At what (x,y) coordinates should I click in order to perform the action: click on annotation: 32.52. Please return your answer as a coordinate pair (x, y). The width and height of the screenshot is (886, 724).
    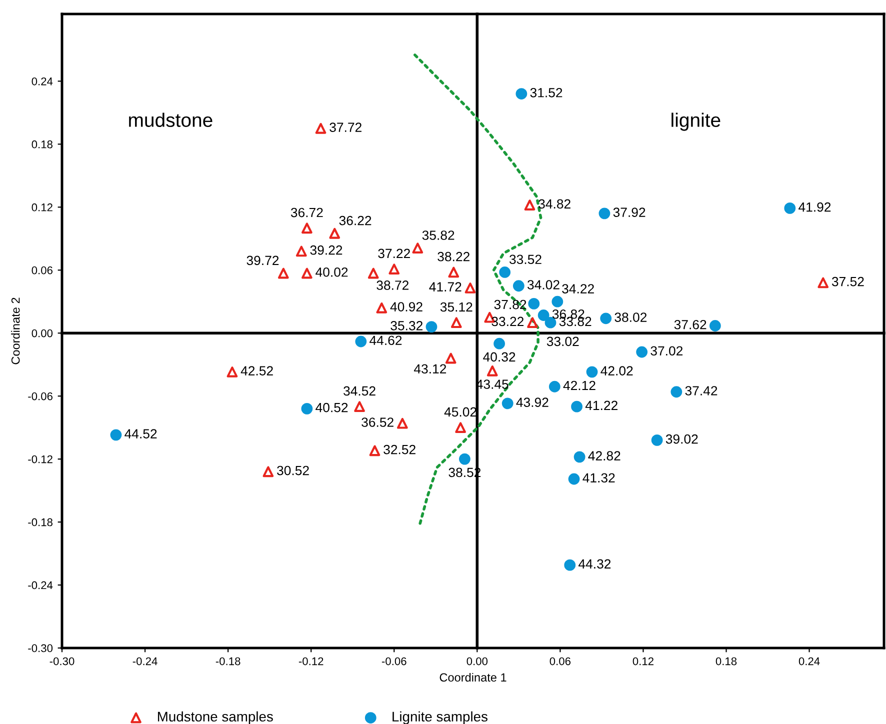
    Looking at the image, I should click on (400, 449).